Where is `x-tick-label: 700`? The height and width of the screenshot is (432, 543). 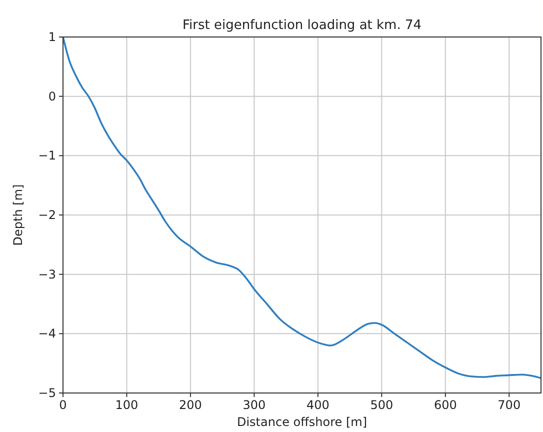 x-tick-label: 700 is located at coordinates (509, 405).